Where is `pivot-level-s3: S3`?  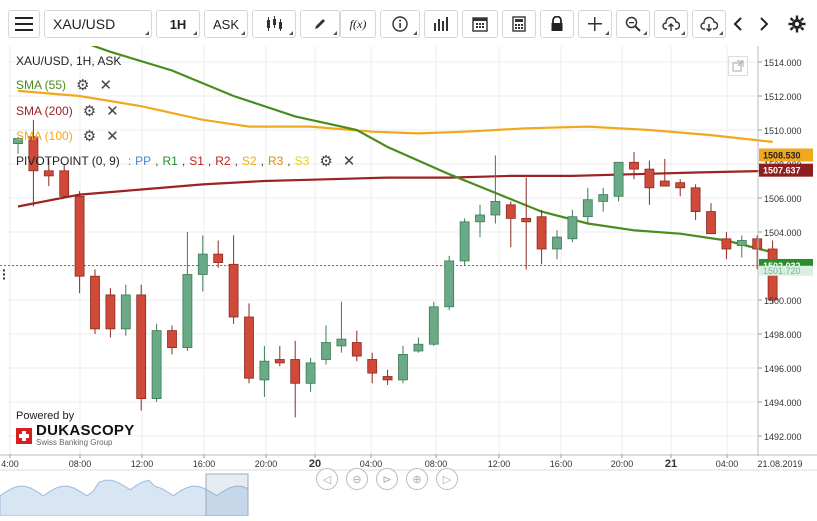 pivot-level-s3: S3 is located at coordinates (302, 161).